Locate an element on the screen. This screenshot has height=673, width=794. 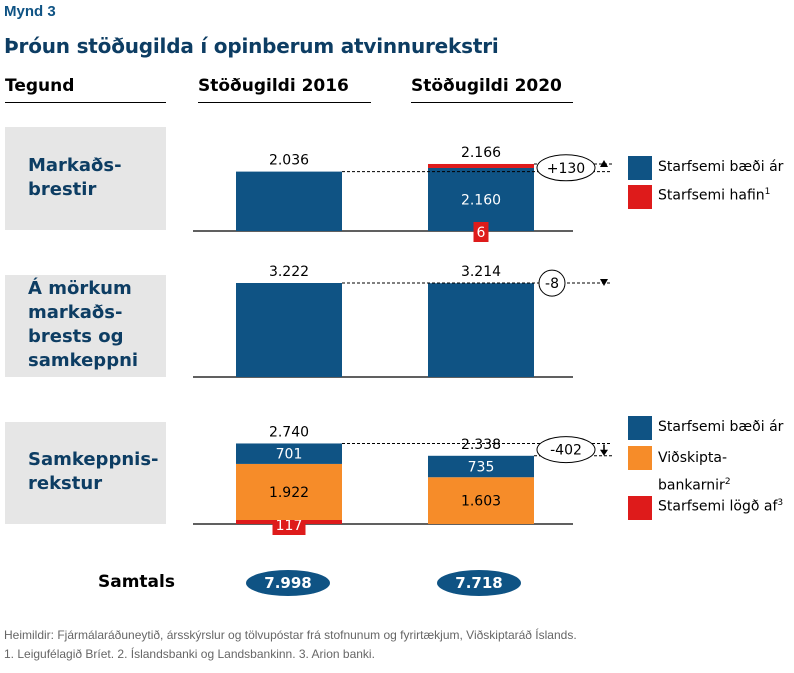
legend-label-text: Starfsemi hafin is located at coordinates (711, 195).